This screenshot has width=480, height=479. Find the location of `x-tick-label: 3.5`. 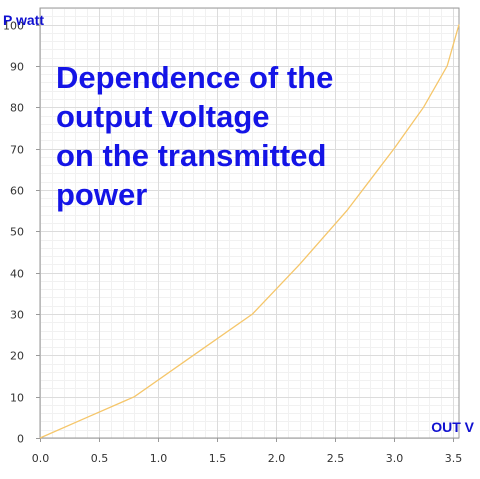

x-tick-label: 3.5 is located at coordinates (454, 458).